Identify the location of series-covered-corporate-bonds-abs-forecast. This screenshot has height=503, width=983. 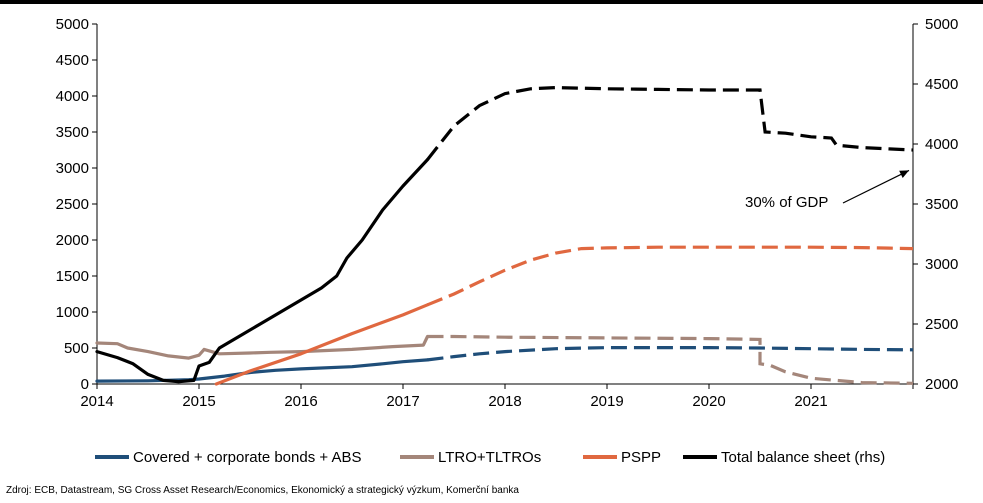
(670, 354).